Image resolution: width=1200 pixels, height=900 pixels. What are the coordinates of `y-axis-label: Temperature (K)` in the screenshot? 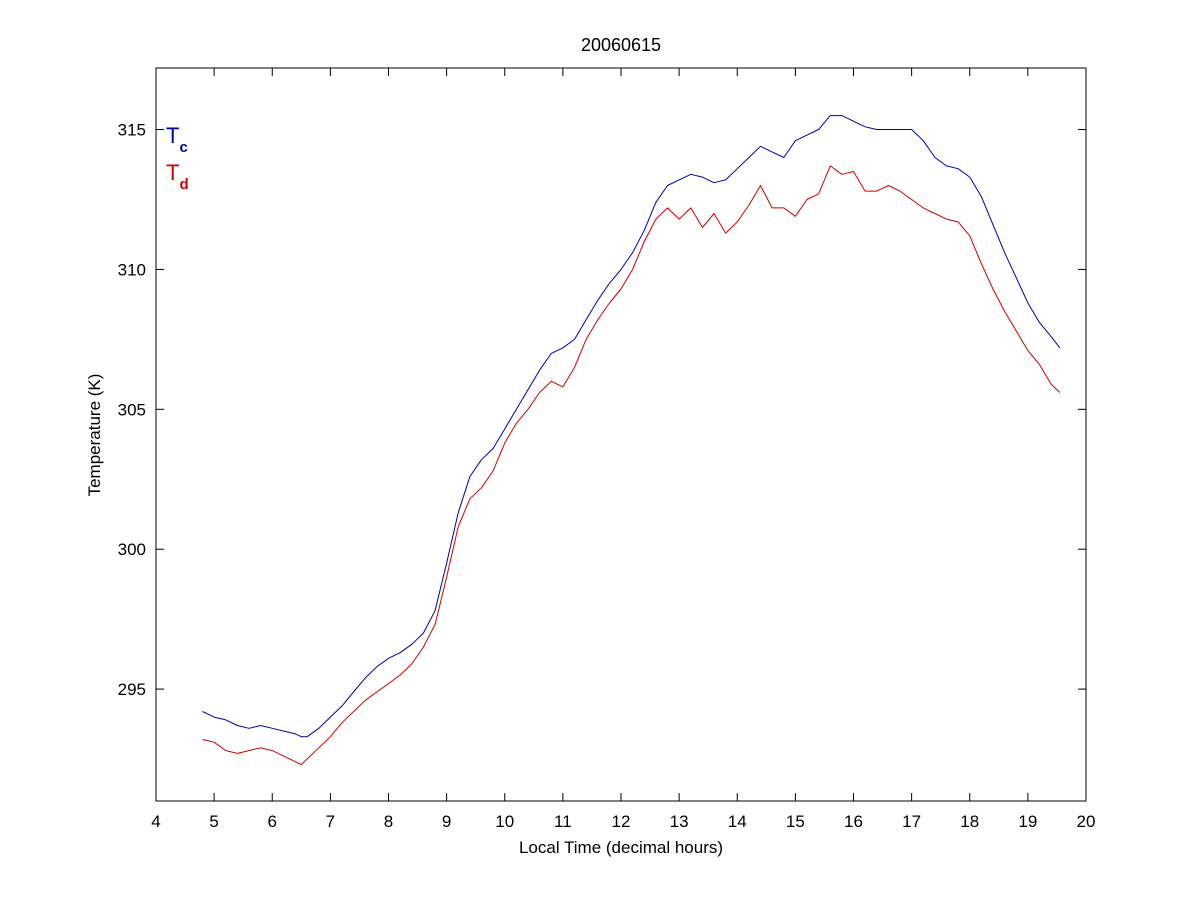 It's located at (94, 435).